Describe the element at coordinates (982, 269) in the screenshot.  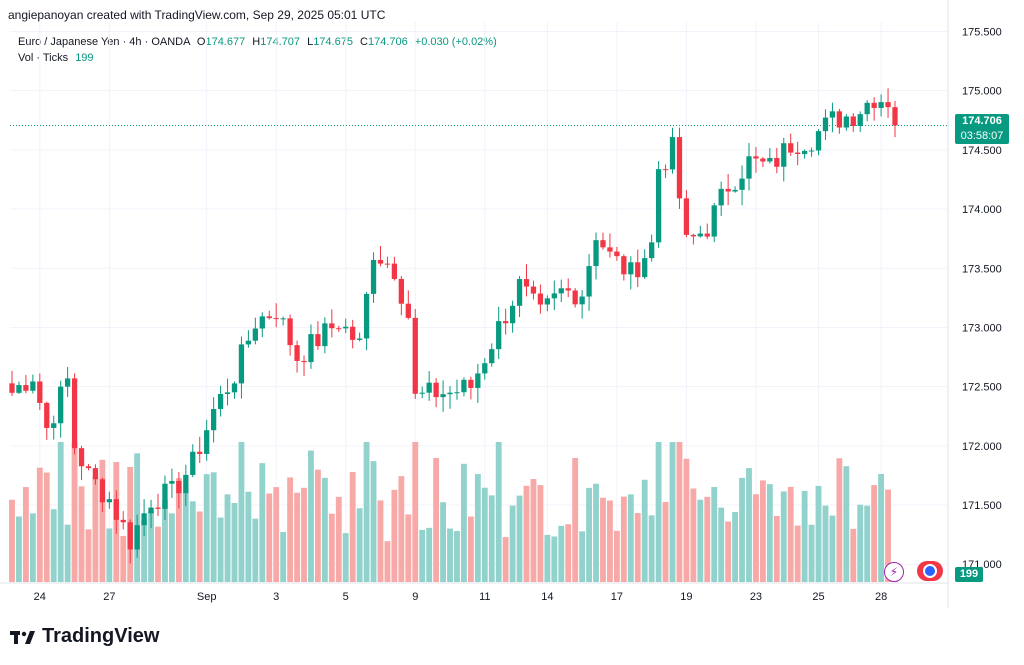
I see `y-tick-label: 173.500` at that location.